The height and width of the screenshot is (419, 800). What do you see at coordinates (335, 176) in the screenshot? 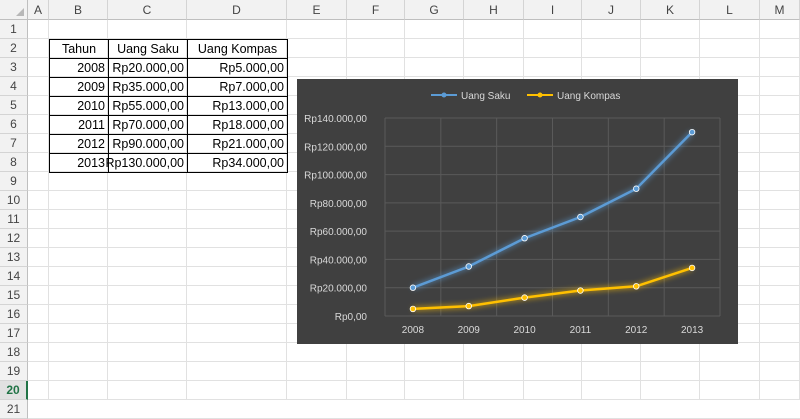
I see `y-tick-label: Rp100.000,00` at bounding box center [335, 176].